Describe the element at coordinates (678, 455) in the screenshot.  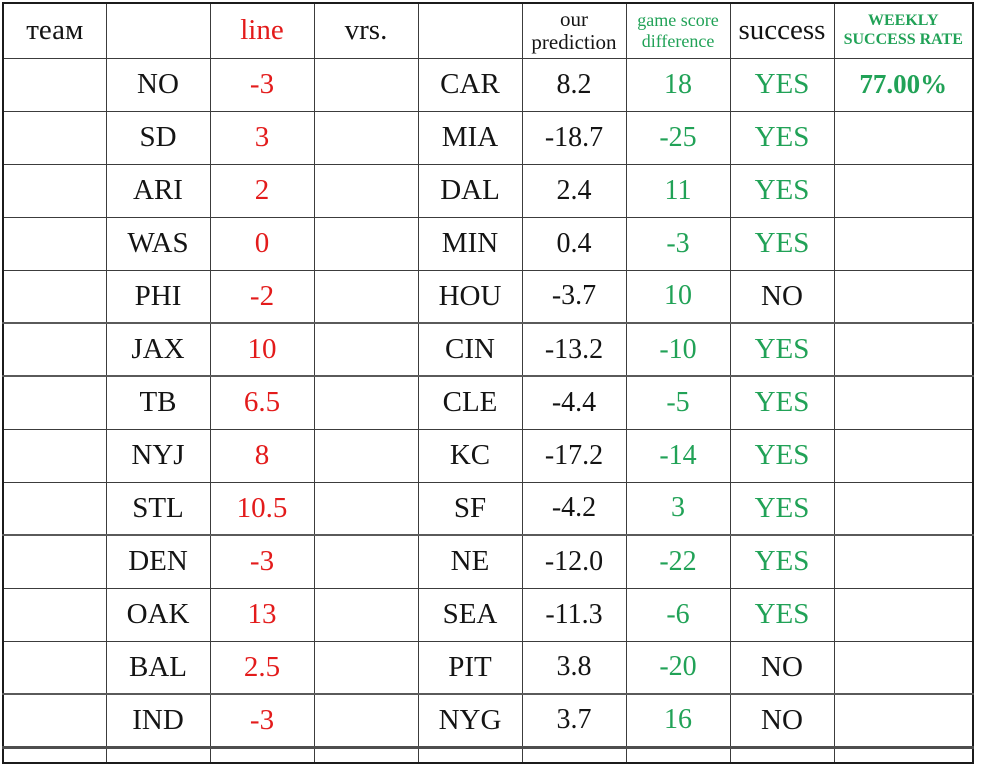
I see `score-diff-cell: -14` at that location.